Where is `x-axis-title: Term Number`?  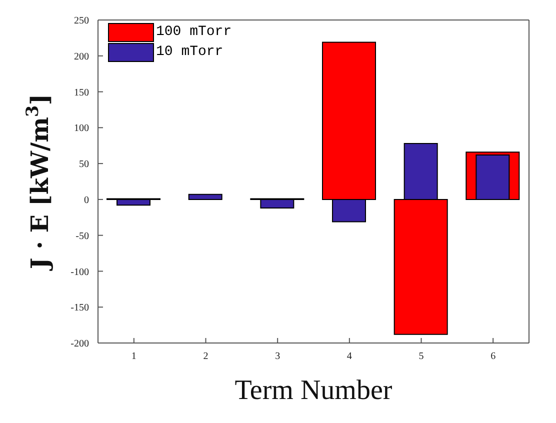
x-axis-title: Term Number is located at coordinates (313, 390).